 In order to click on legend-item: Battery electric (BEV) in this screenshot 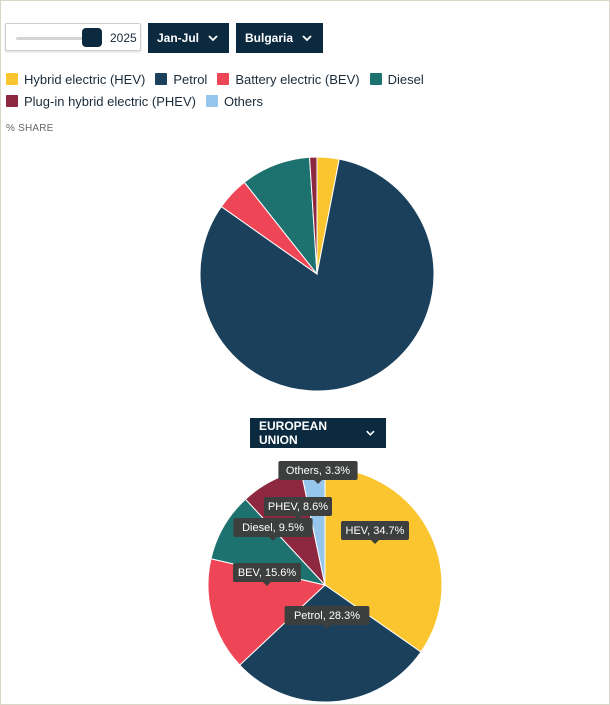, I will do `click(288, 79)`.